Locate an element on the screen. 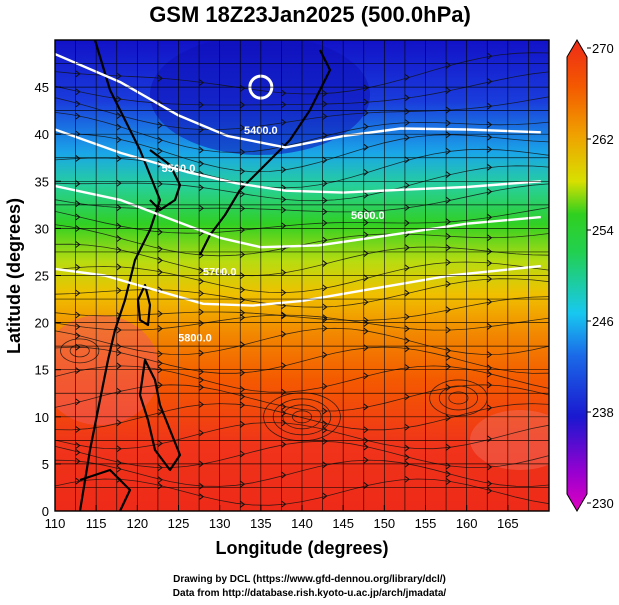 The width and height of the screenshot is (619, 605). y-tick-label: 20 is located at coordinates (42, 323).